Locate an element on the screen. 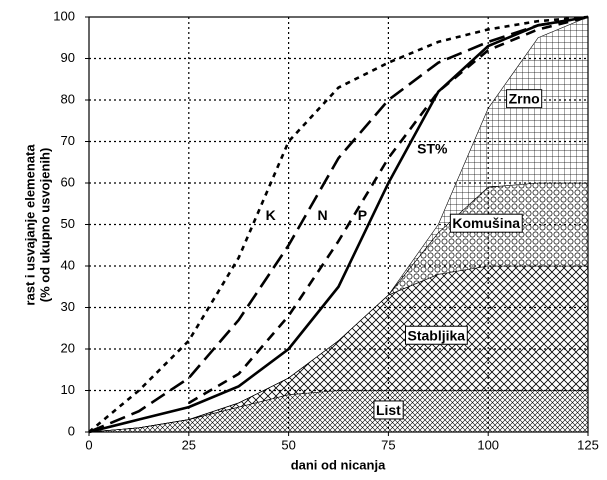 The height and width of the screenshot is (480, 607). area-label: Stabljika is located at coordinates (437, 335).